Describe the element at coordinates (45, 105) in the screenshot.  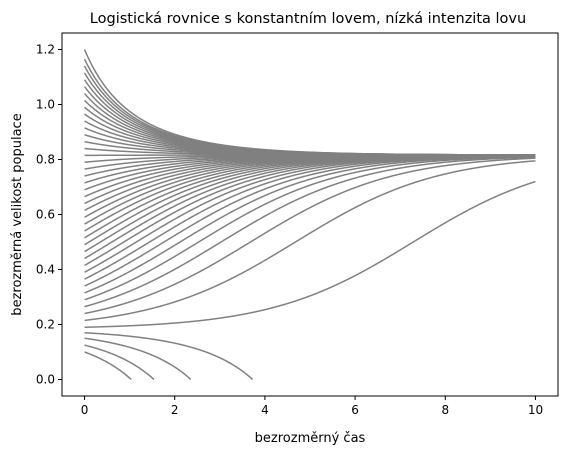
I see `y-tick-label: 1.0` at that location.